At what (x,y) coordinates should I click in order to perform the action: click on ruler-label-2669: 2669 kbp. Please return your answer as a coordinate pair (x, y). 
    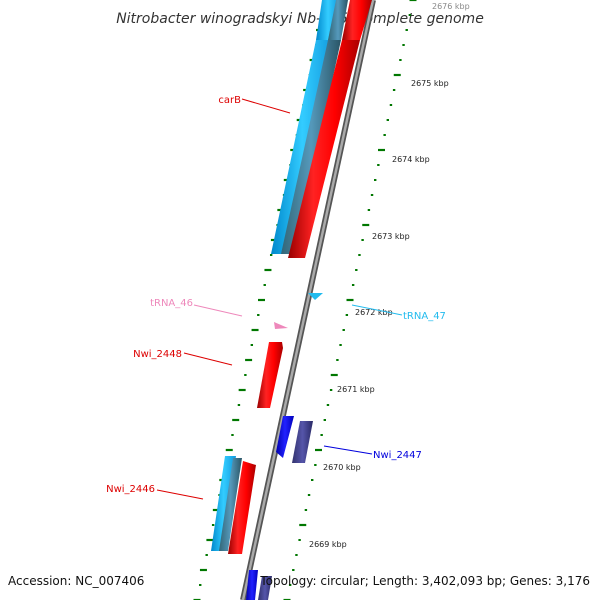
    Looking at the image, I should click on (328, 544).